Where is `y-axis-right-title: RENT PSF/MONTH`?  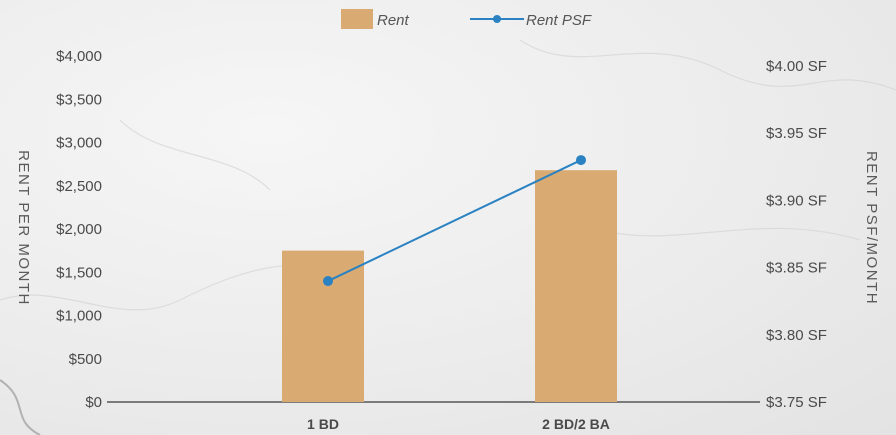
y-axis-right-title: RENT PSF/MONTH is located at coordinates (871, 228).